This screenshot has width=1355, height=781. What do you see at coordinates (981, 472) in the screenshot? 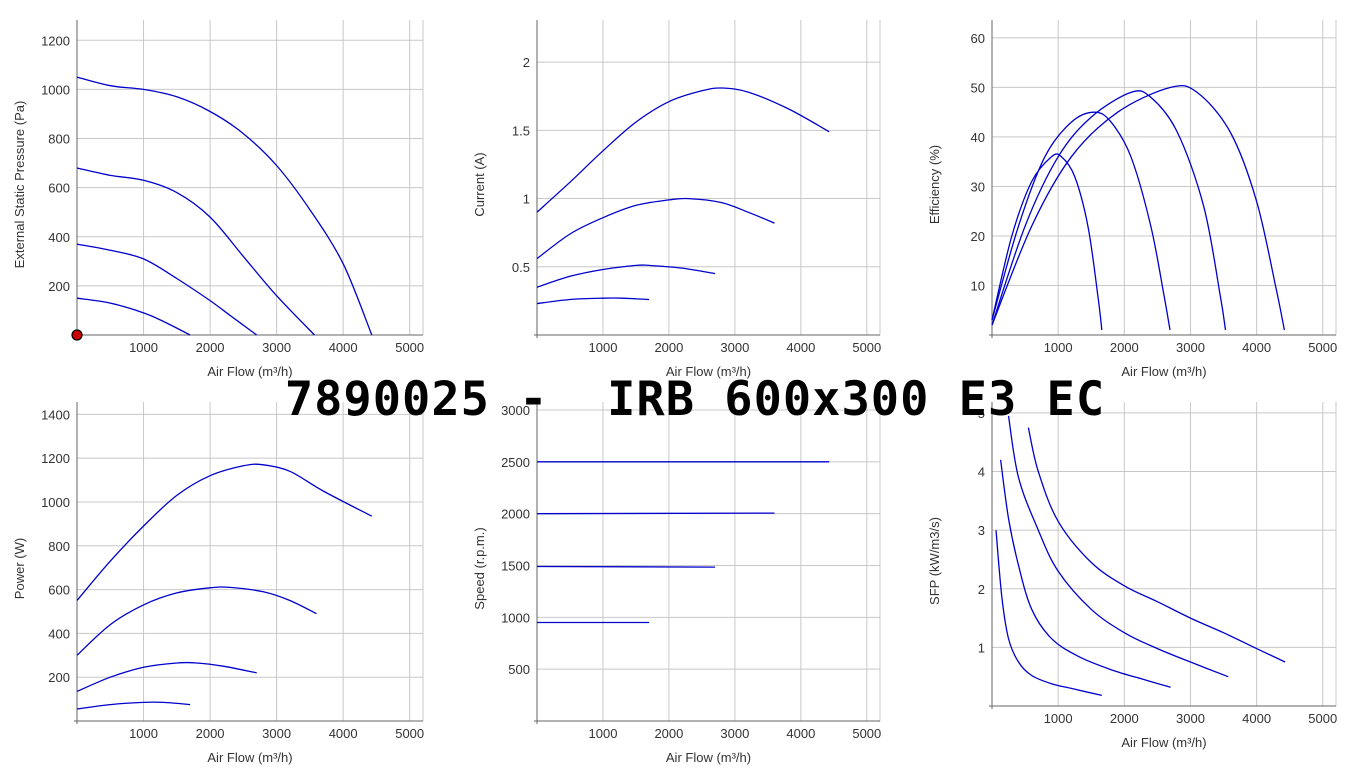
I see `y-tick-label: 4` at bounding box center [981, 472].